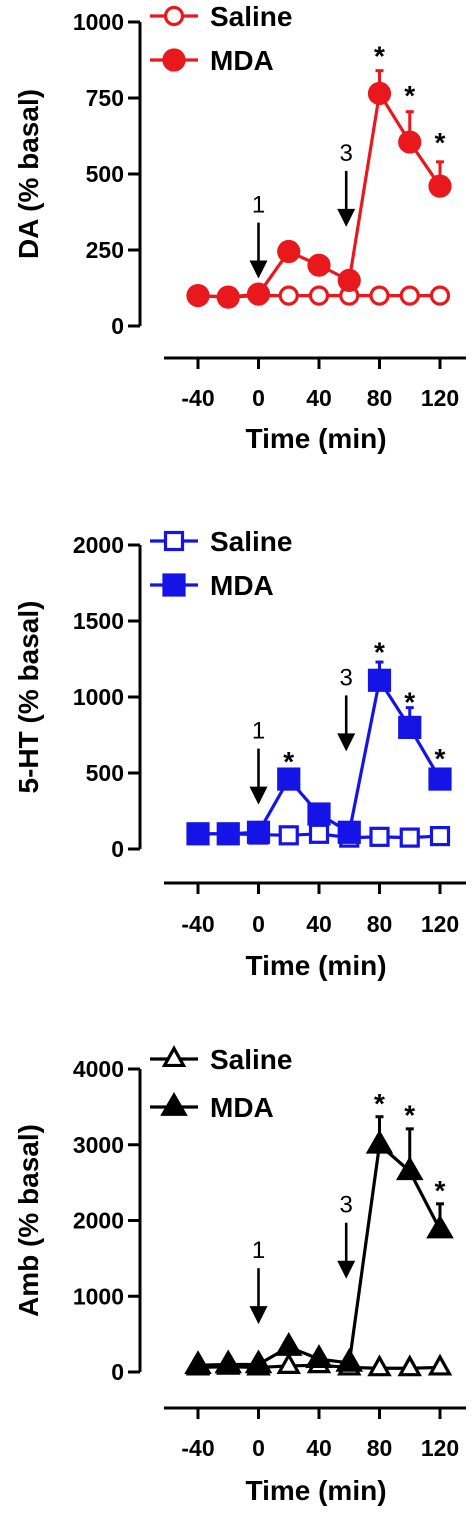  Describe the element at coordinates (319, 1448) in the screenshot. I see `x-tick-label: 40` at that location.